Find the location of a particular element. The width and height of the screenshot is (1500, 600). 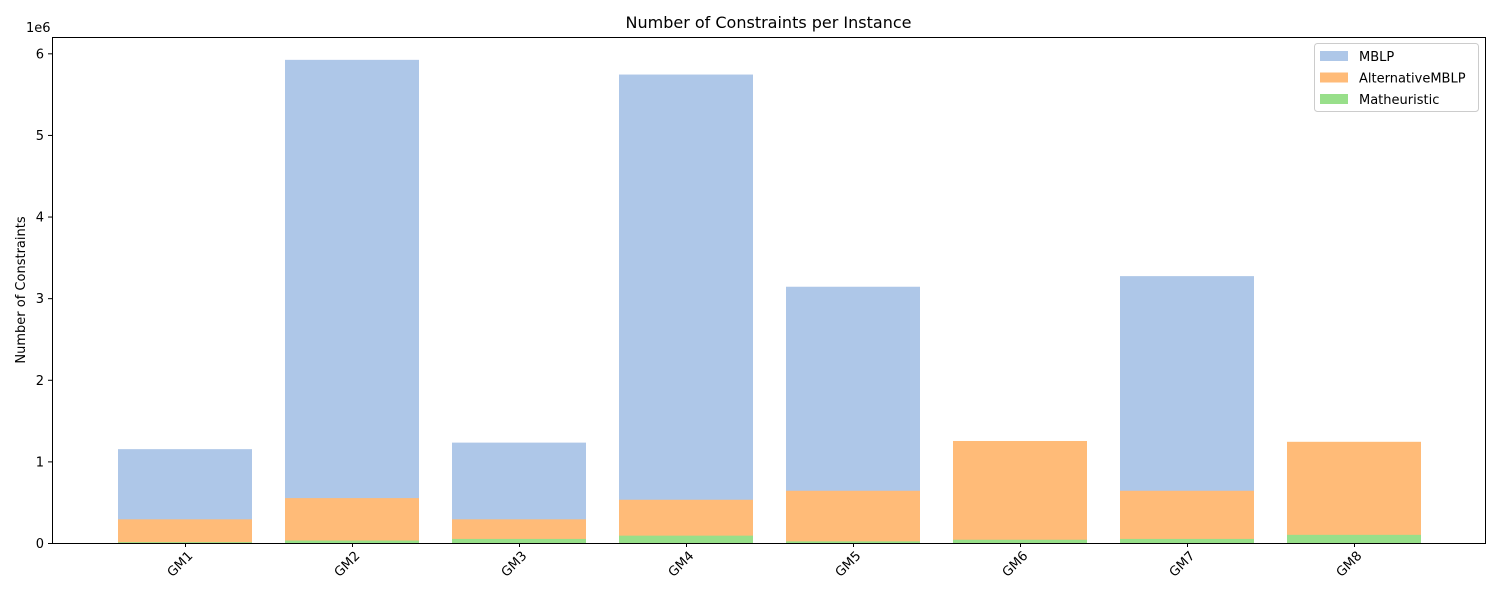

bar-matheuristic-gm4 is located at coordinates (686, 539).